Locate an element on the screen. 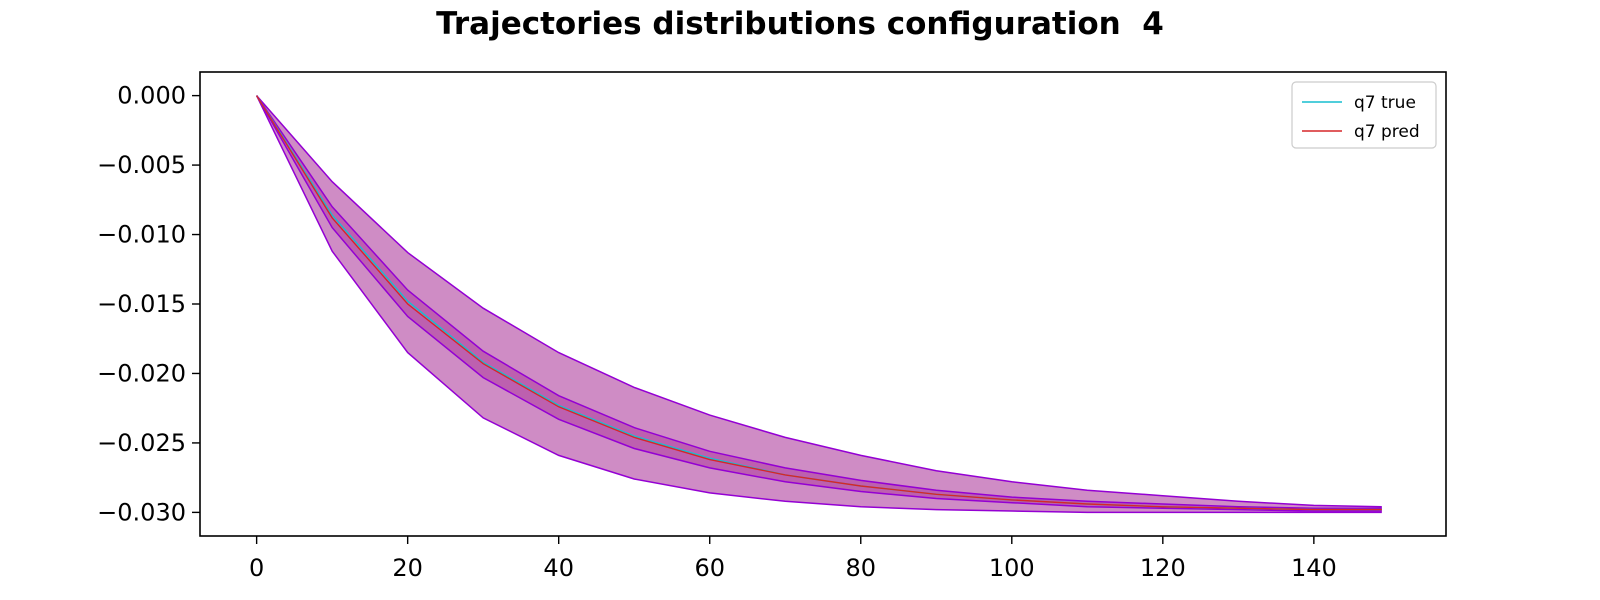 Image resolution: width=1600 pixels, height=600 pixels. y-tick-label: 0.000 is located at coordinates (151, 96).